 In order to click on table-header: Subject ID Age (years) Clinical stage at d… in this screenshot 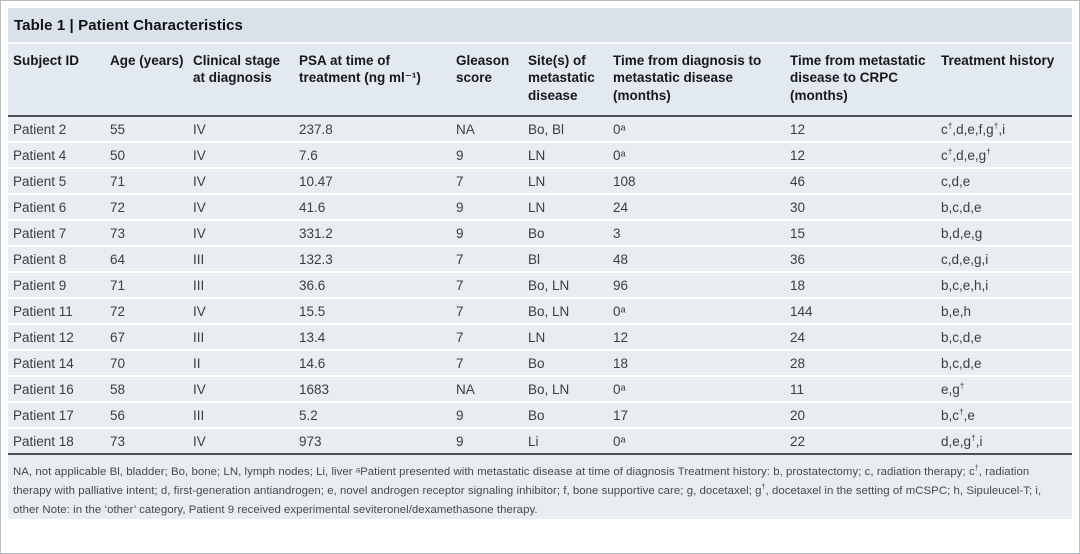, I will do `click(540, 80)`.